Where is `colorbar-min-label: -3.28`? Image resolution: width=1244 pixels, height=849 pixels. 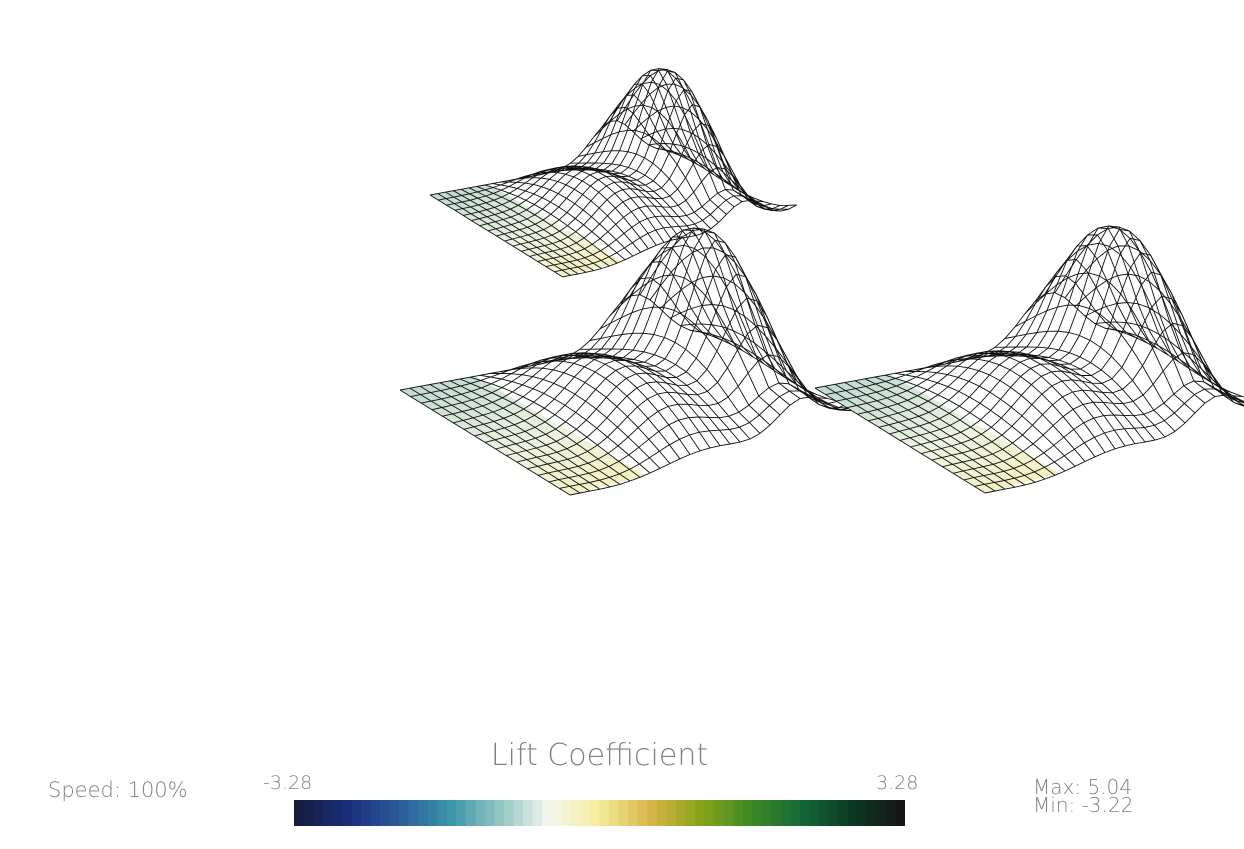
colorbar-min-label: -3.28 is located at coordinates (288, 783).